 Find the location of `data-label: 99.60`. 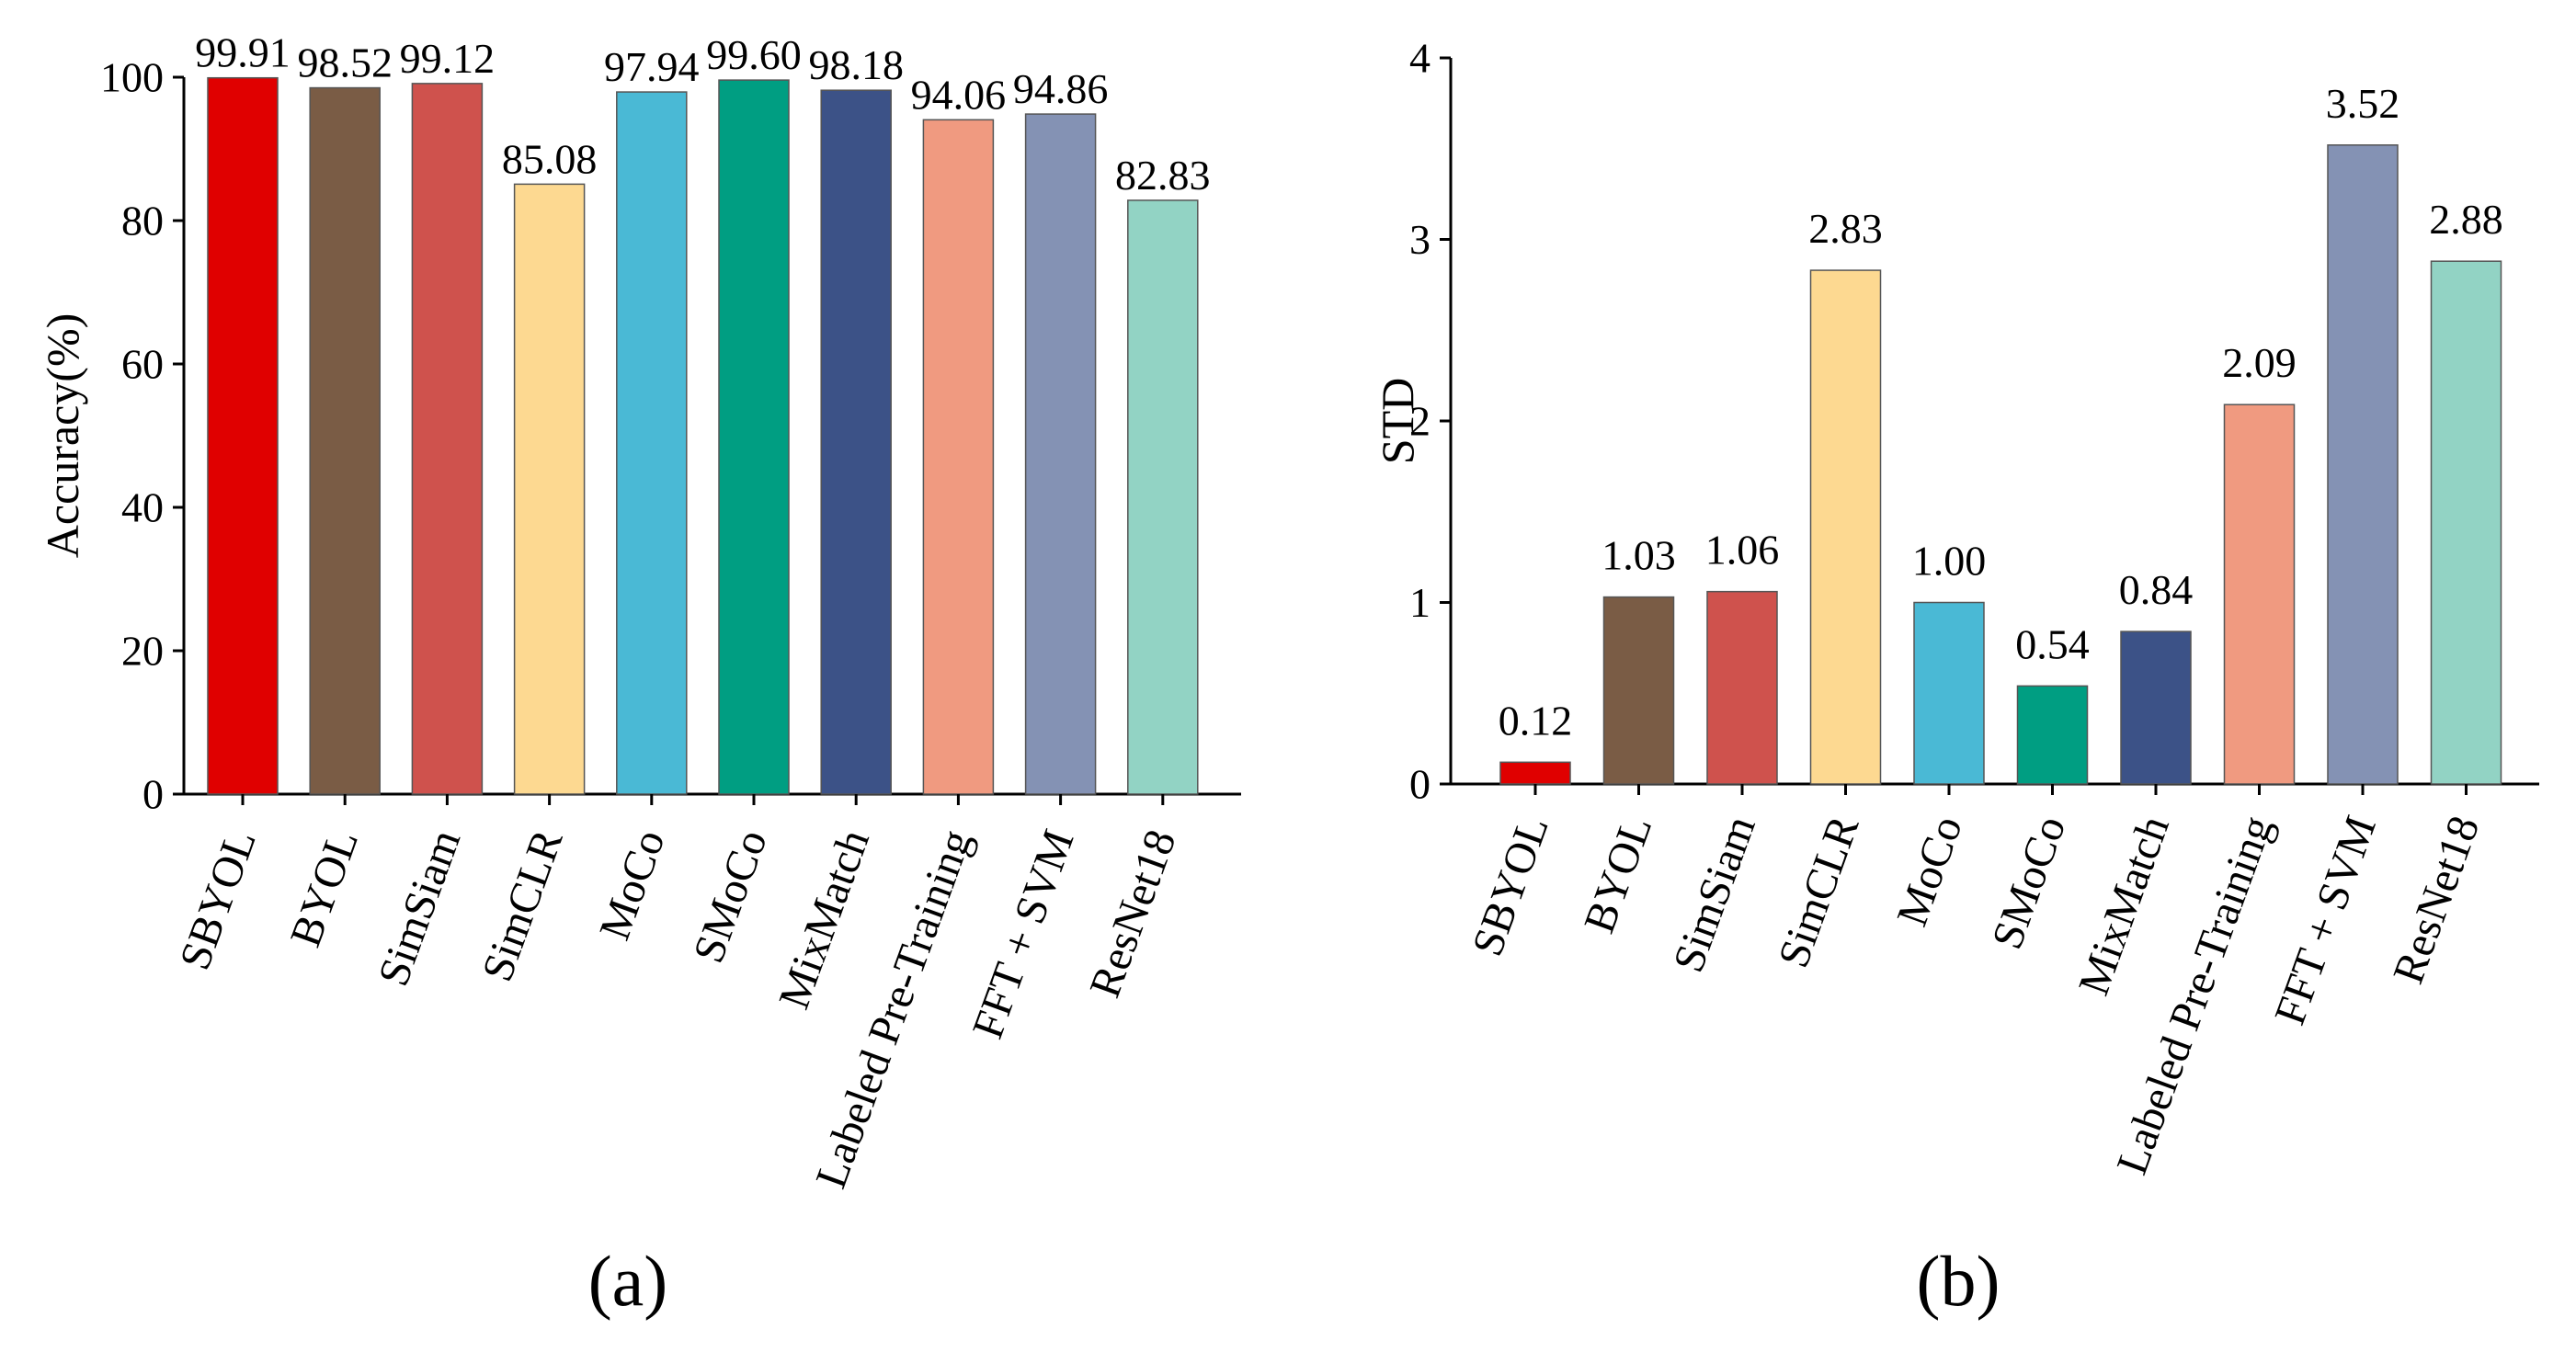

data-label: 99.60 is located at coordinates (754, 54).